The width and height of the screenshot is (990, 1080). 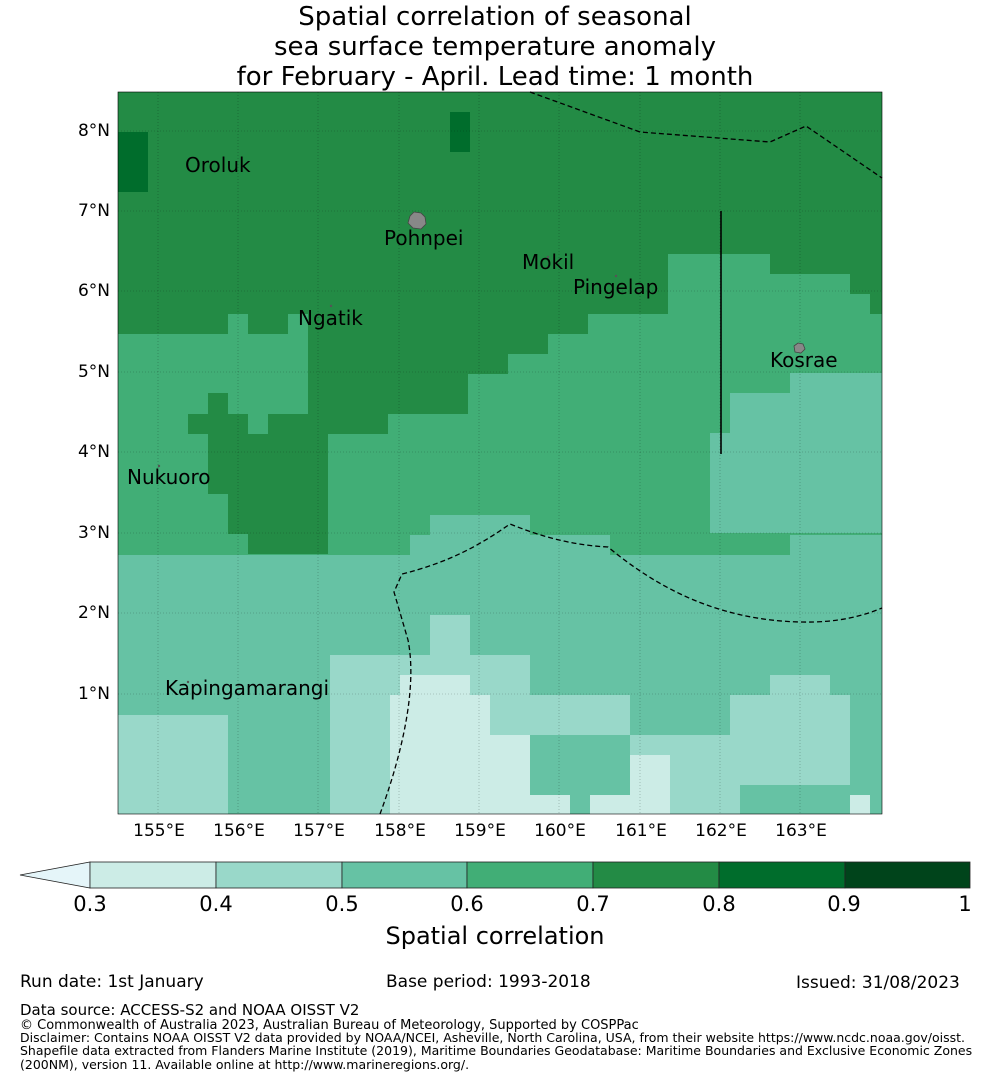 What do you see at coordinates (593, 904) in the screenshot?
I see `colorbar-tick-0.7: 0.7` at bounding box center [593, 904].